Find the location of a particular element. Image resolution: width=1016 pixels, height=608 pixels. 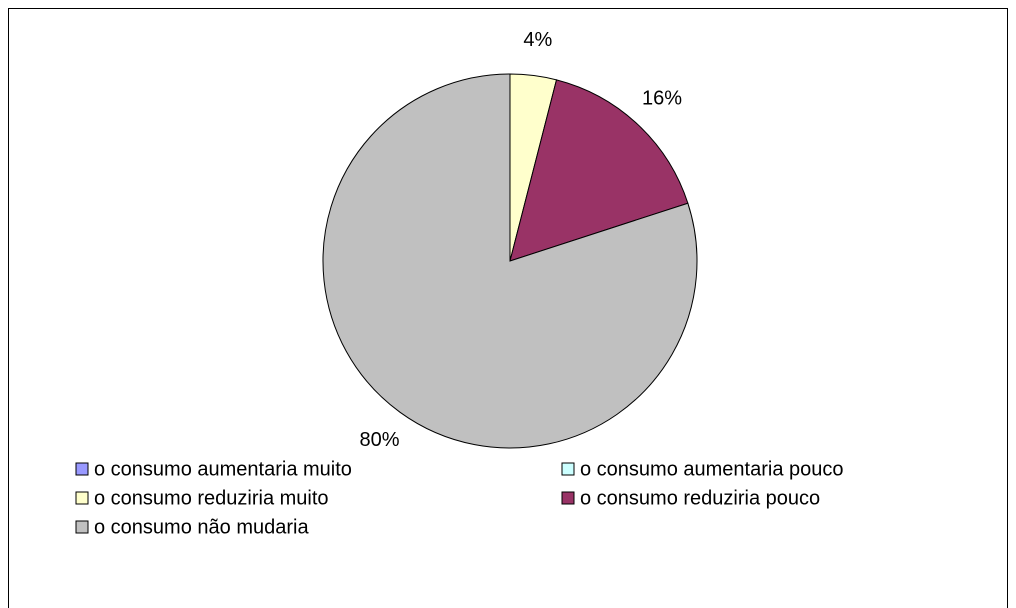

legend-label: o consumo não mudaria is located at coordinates (201, 527).